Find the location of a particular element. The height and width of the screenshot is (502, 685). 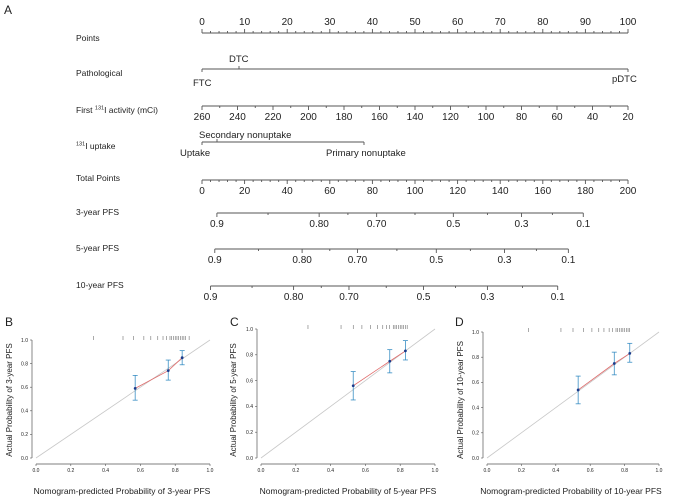

pfs5-tick-label: 0.80 is located at coordinates (302, 260).